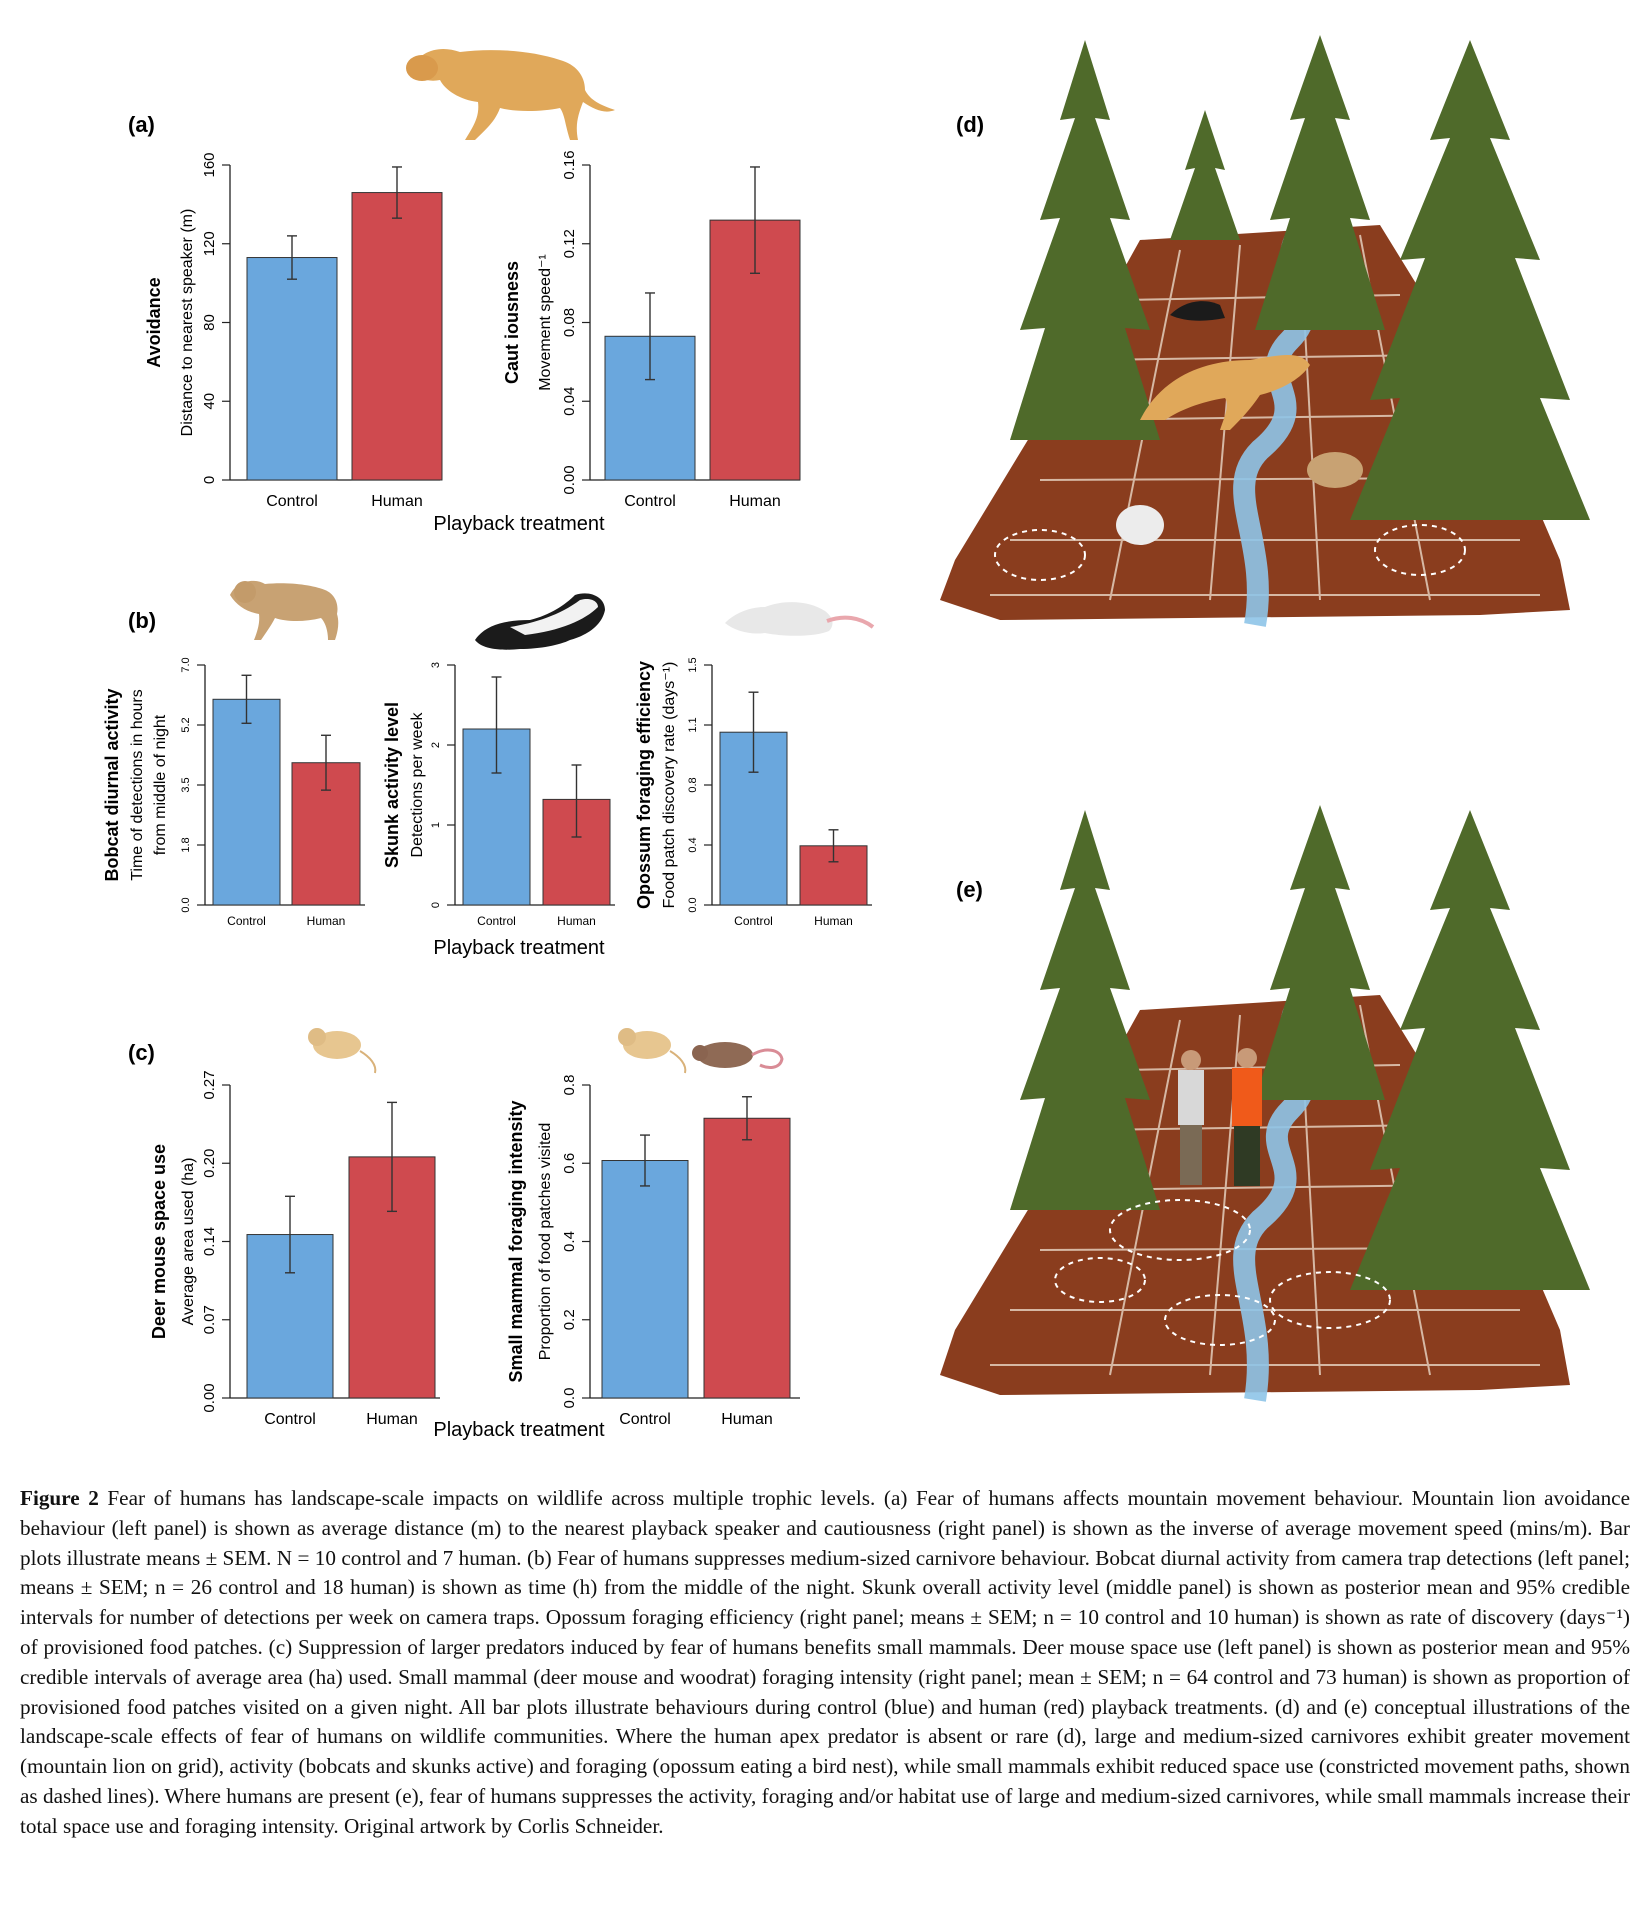  I want to click on y-tick-label: 3, so click(436, 665).